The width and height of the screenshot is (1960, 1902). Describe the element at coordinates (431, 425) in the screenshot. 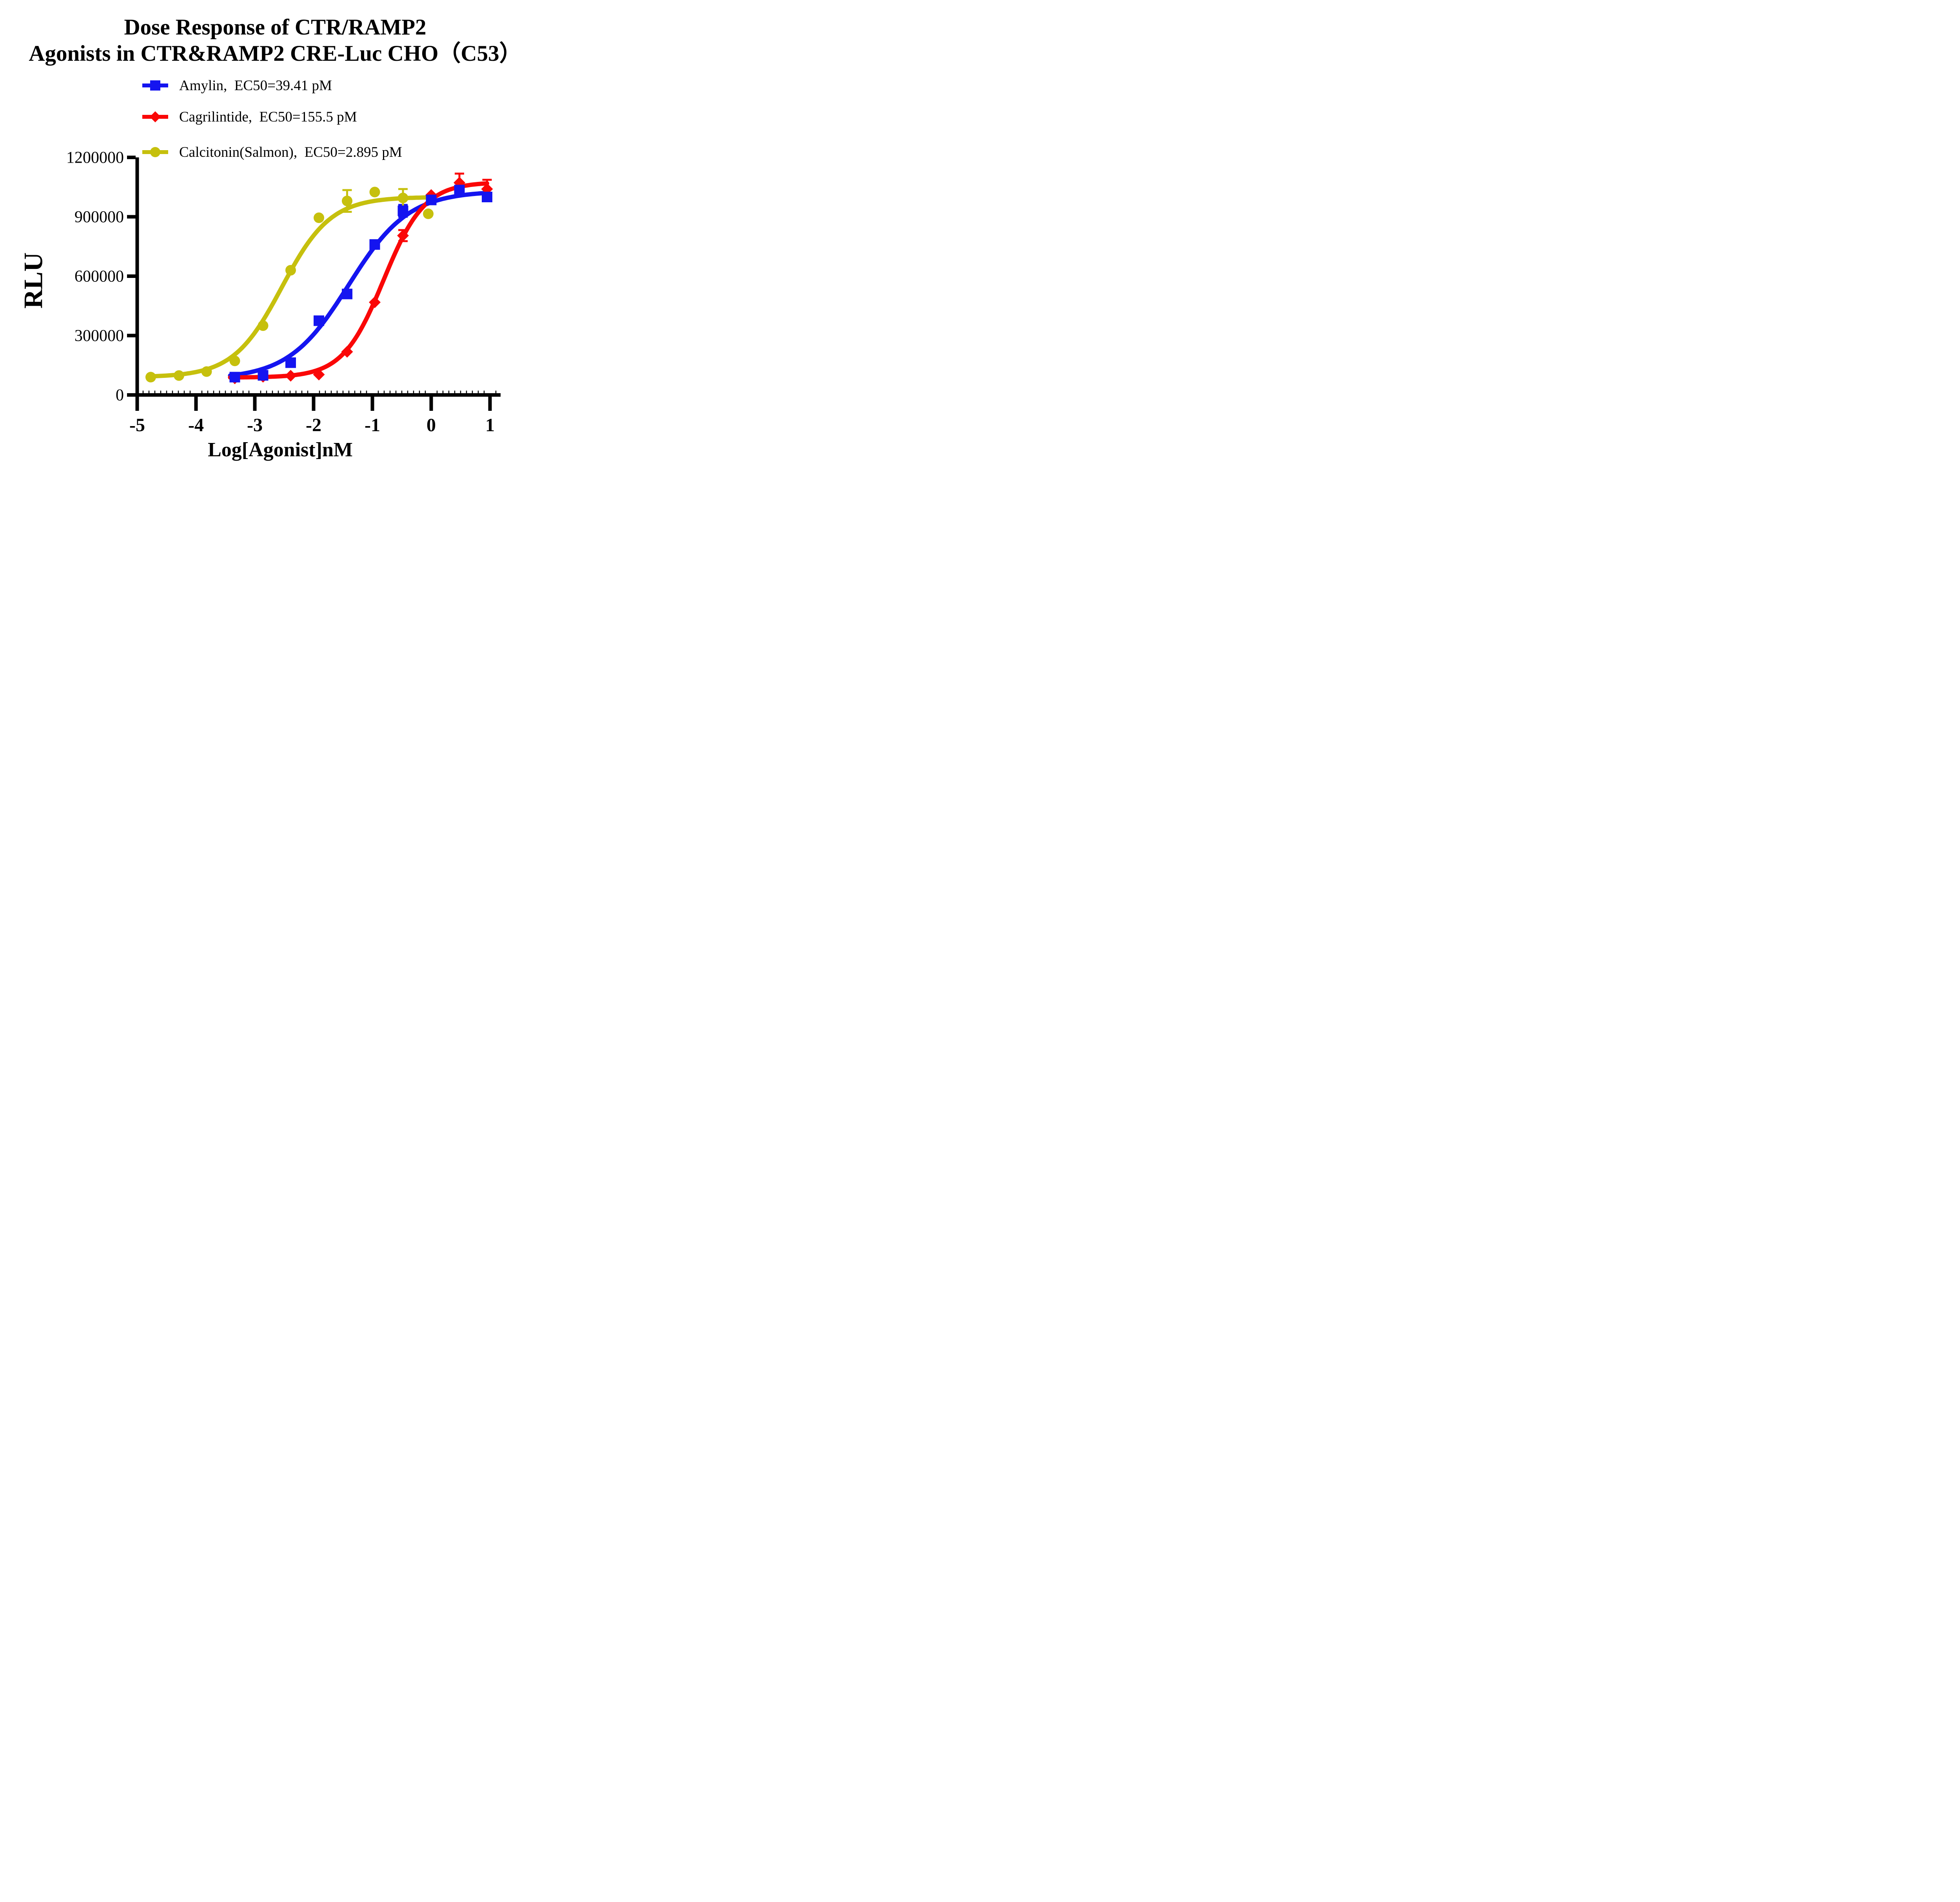

I see `x-tick-label: 0` at that location.